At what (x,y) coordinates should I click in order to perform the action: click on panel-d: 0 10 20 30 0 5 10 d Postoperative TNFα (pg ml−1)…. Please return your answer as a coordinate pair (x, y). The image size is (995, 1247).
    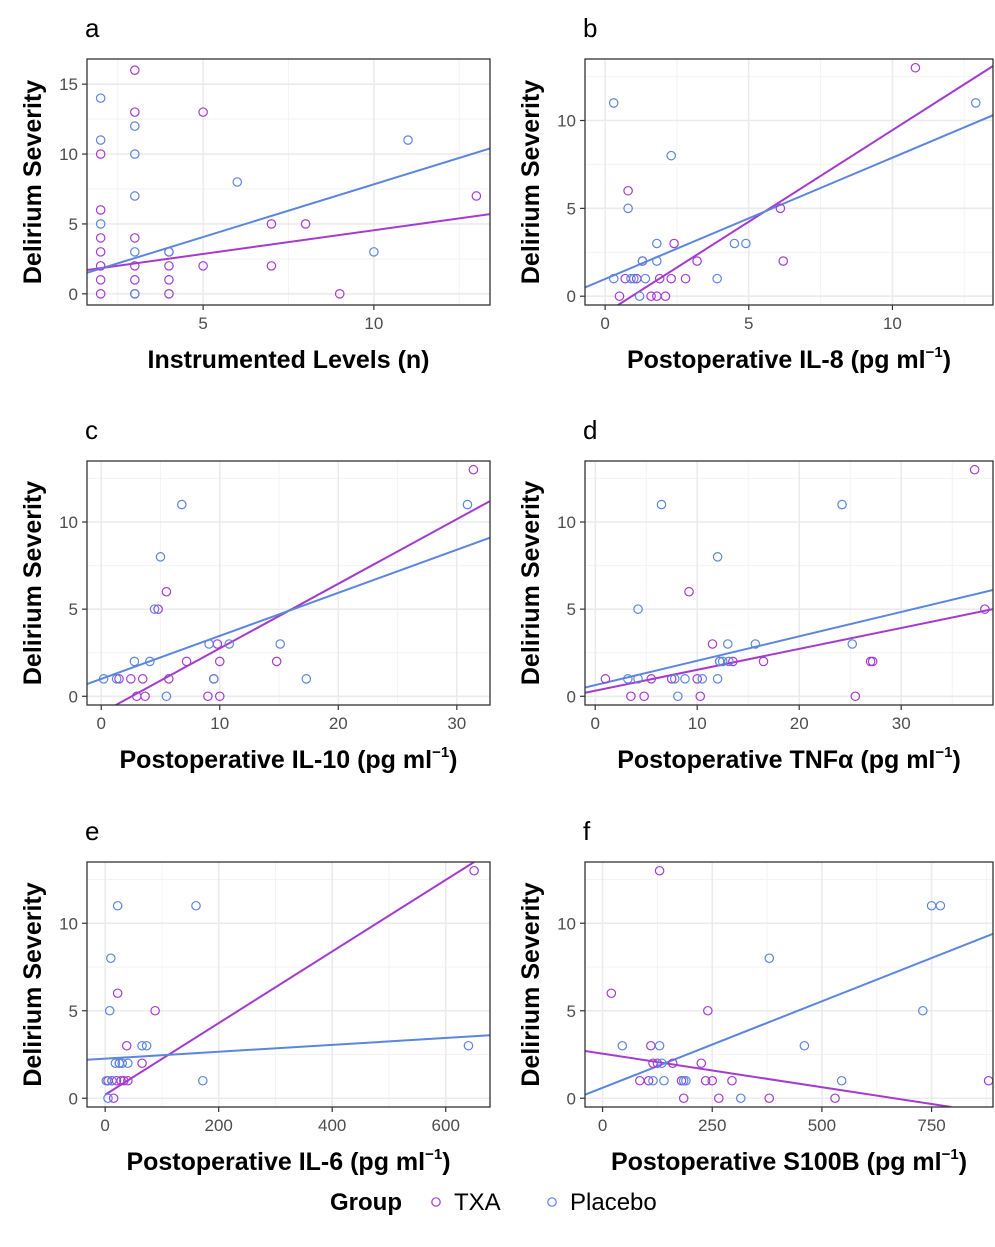
    Looking at the image, I should click on (755, 594).